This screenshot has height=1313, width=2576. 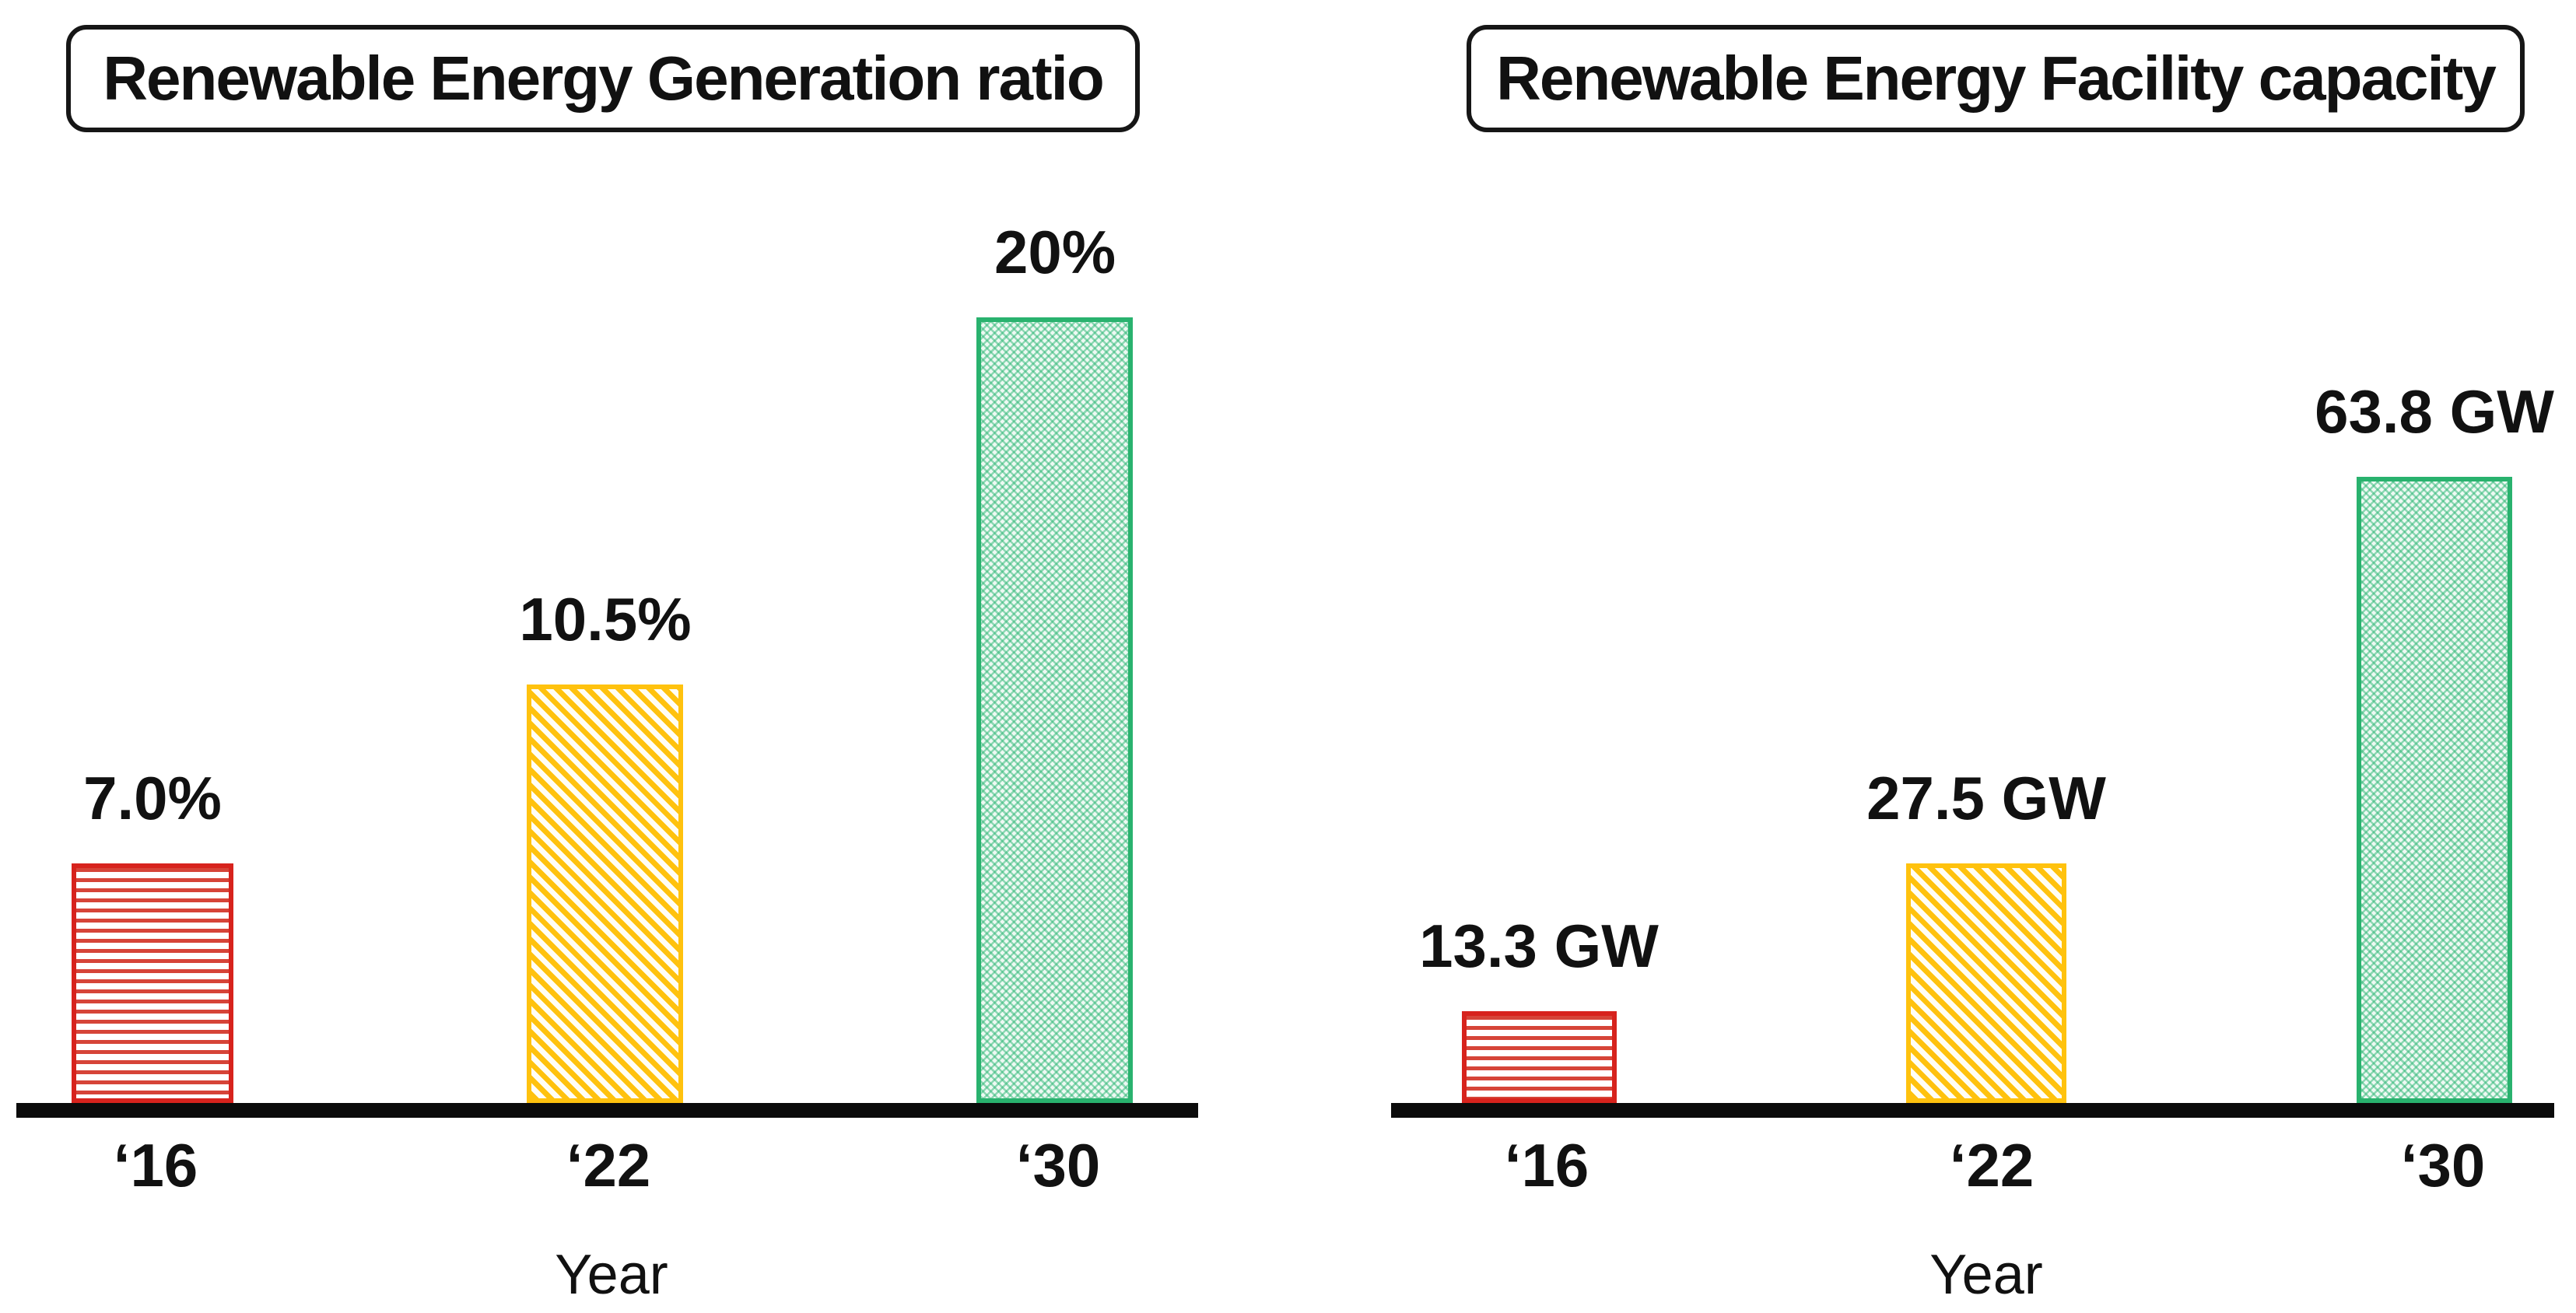 What do you see at coordinates (1986, 798) in the screenshot?
I see `value-label-2022: 27.5 GW` at bounding box center [1986, 798].